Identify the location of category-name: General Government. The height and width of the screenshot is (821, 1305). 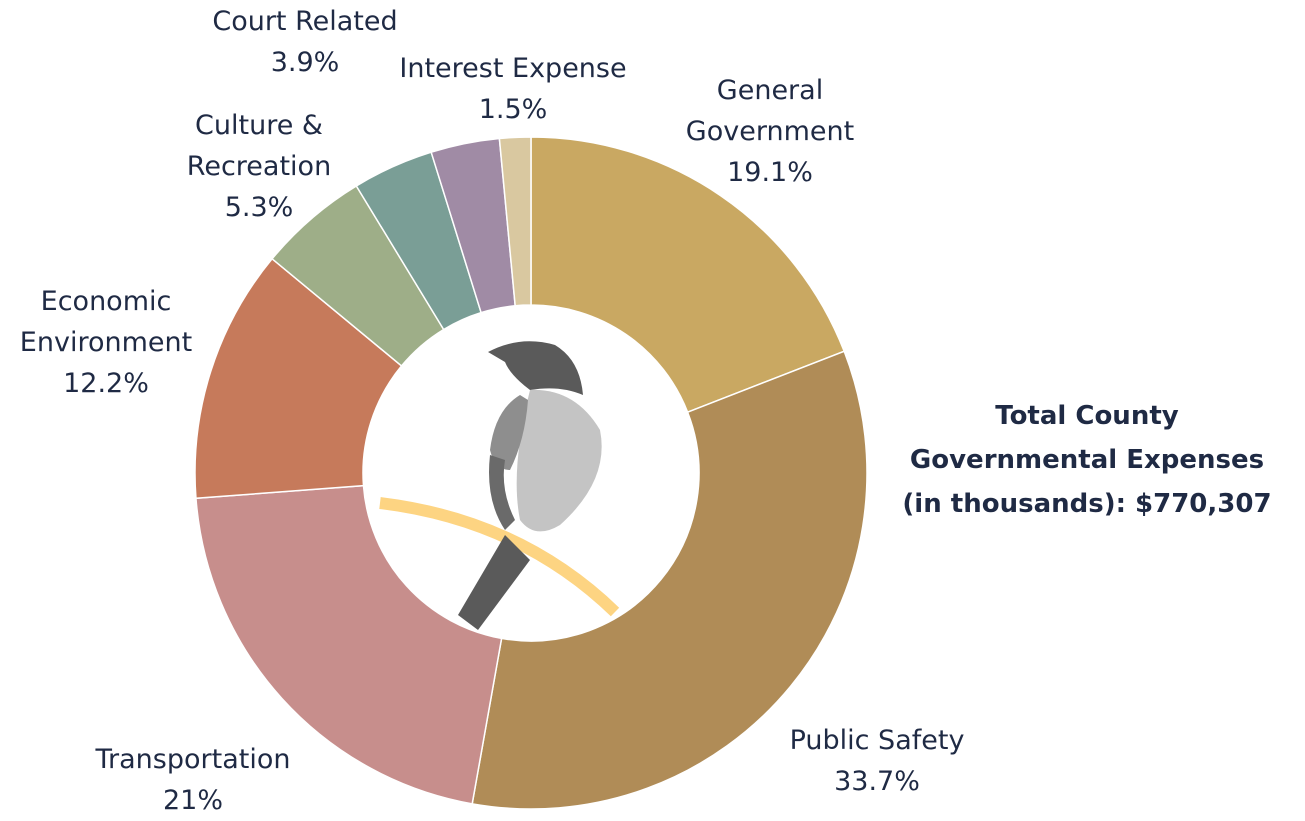
(770, 111).